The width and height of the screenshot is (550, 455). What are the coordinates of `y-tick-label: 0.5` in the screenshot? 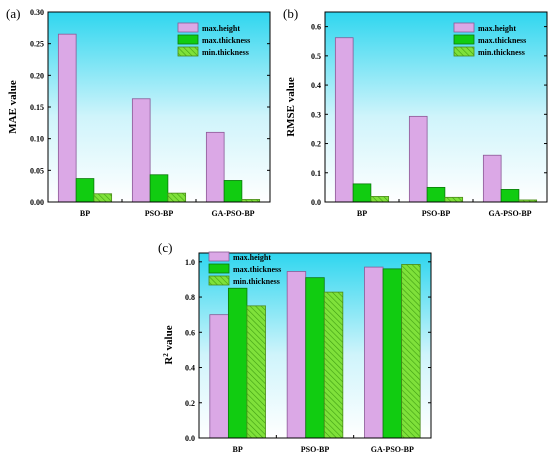 It's located at (316, 56).